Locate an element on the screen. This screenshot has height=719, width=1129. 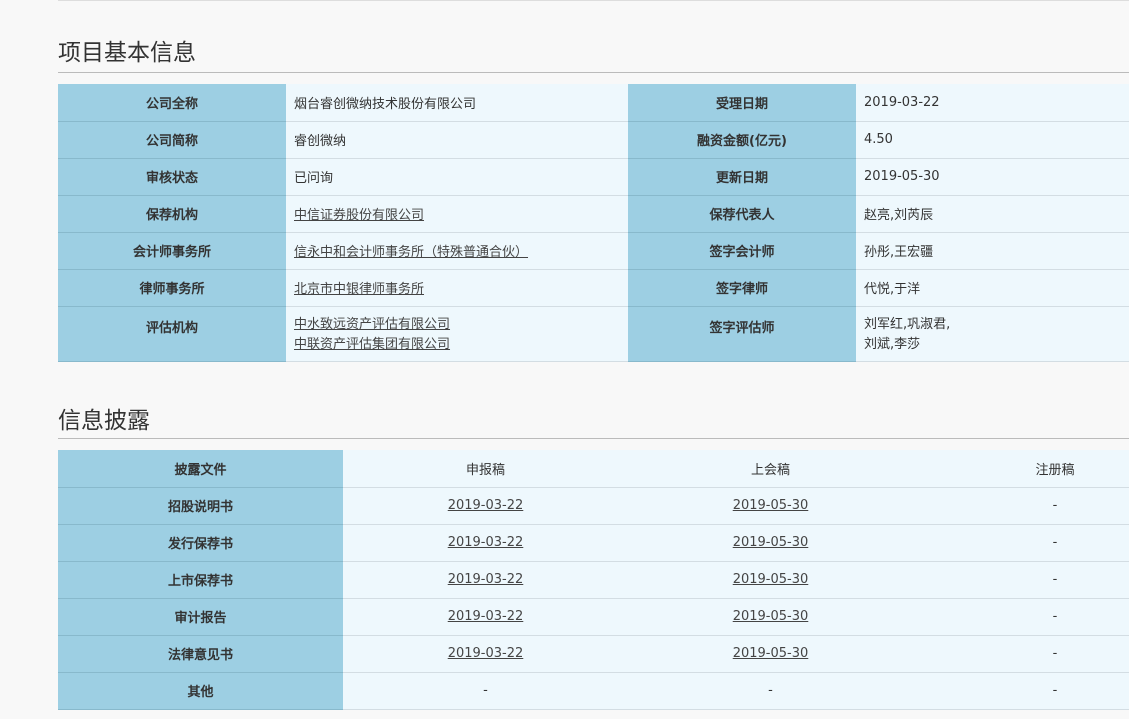
table-row: 审计报告 2019-03-22 2019-05-30 - is located at coordinates (593, 617).